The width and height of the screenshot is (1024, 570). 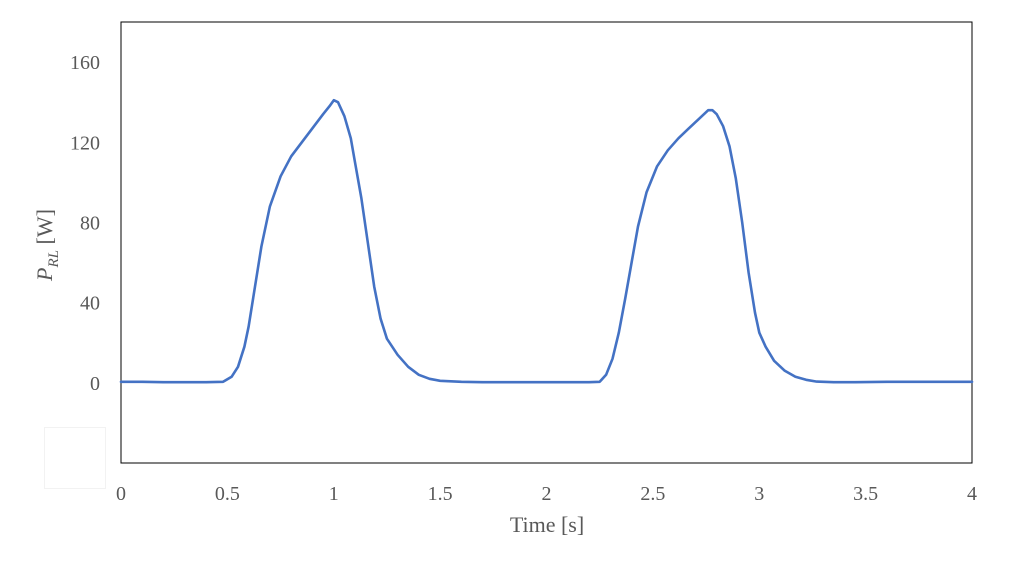 I want to click on x-tick-label: 3.5, so click(x=865, y=494).